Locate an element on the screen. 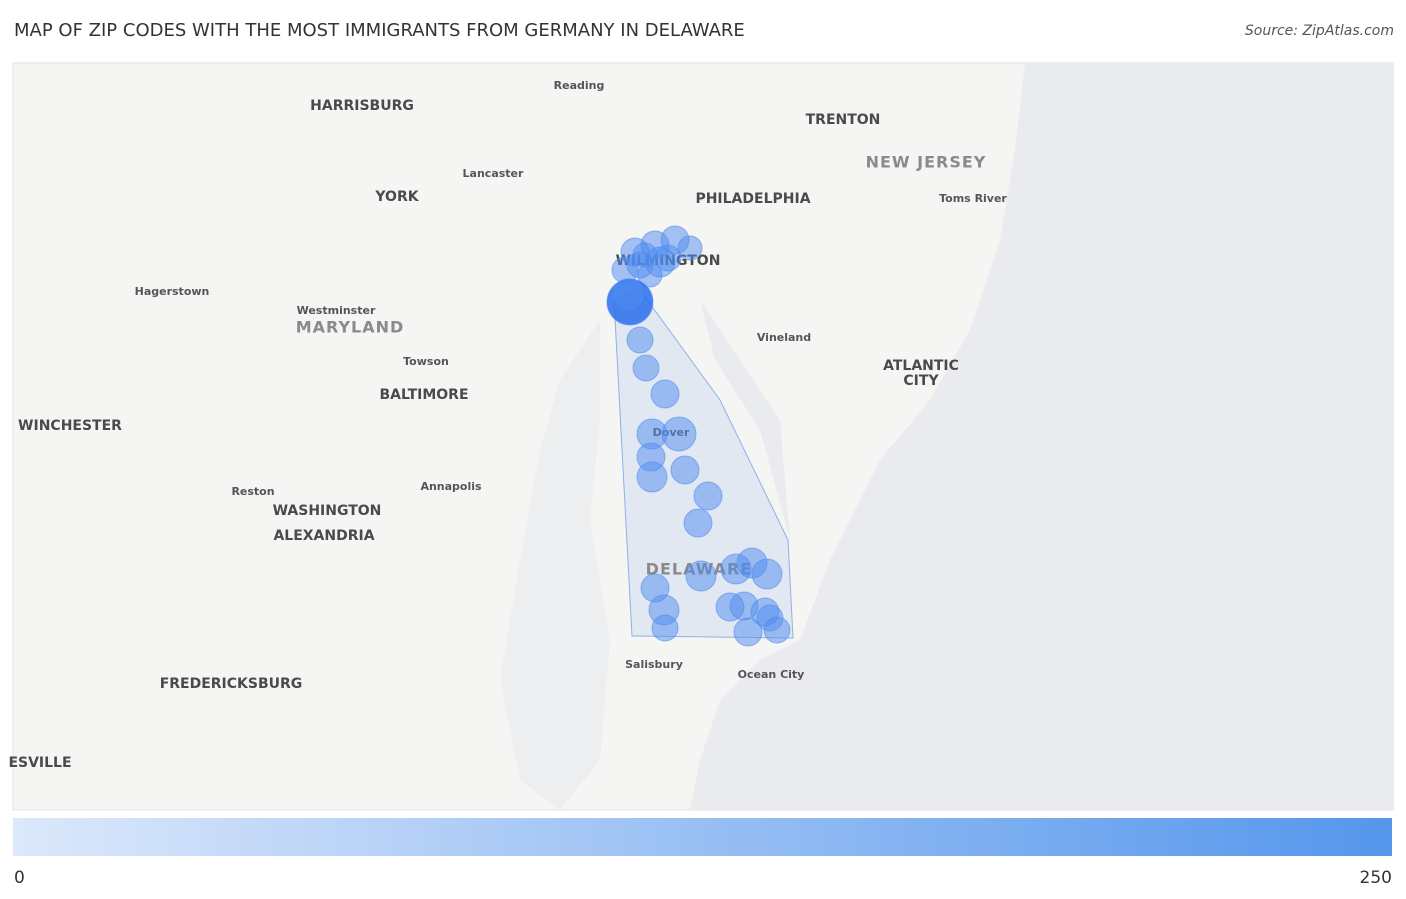 This screenshot has width=1406, height=899. legend-min: 0 is located at coordinates (19, 878).